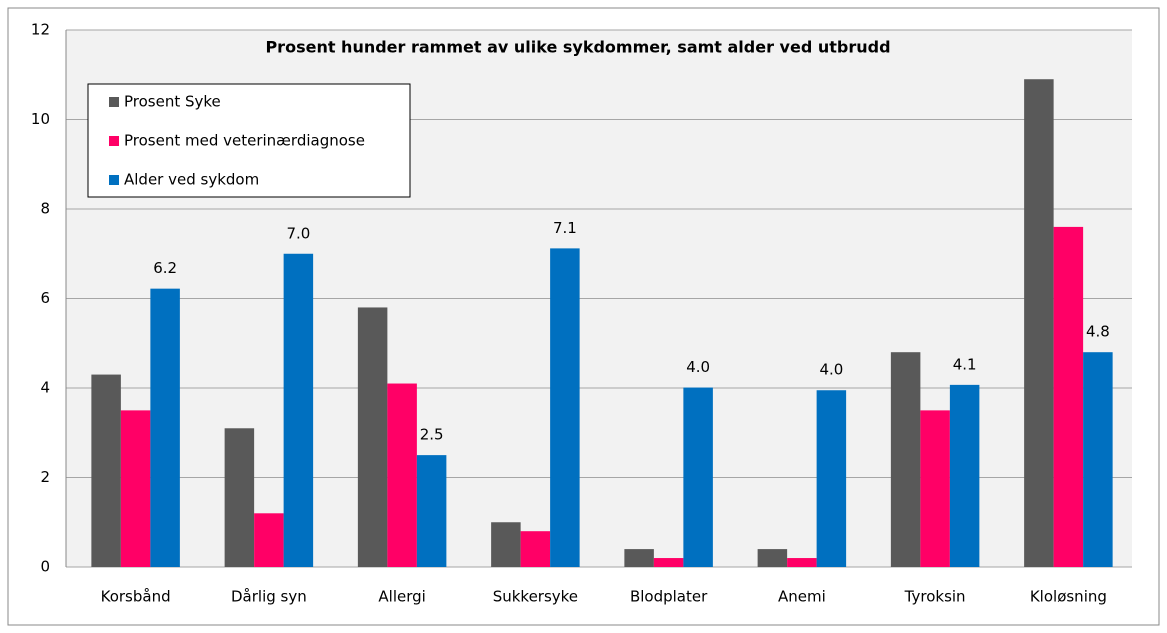 This screenshot has height=633, width=1167. Describe the element at coordinates (165, 268) in the screenshot. I see `data-label: 6.2` at that location.